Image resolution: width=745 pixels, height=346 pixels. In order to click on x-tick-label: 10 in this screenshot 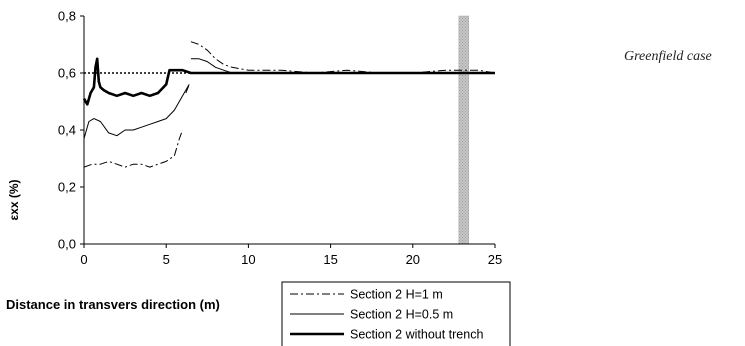, I will do `click(248, 259)`.